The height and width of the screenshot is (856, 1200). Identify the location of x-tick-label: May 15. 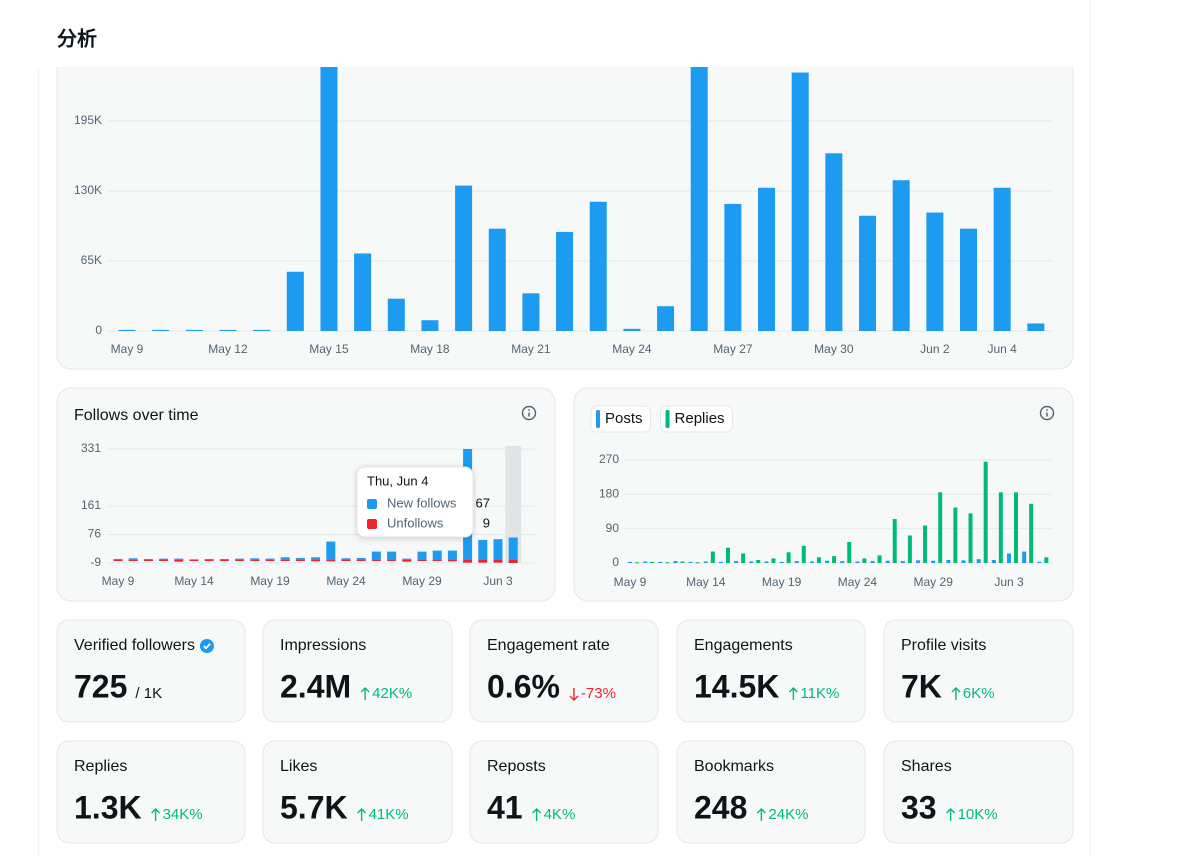
(329, 349).